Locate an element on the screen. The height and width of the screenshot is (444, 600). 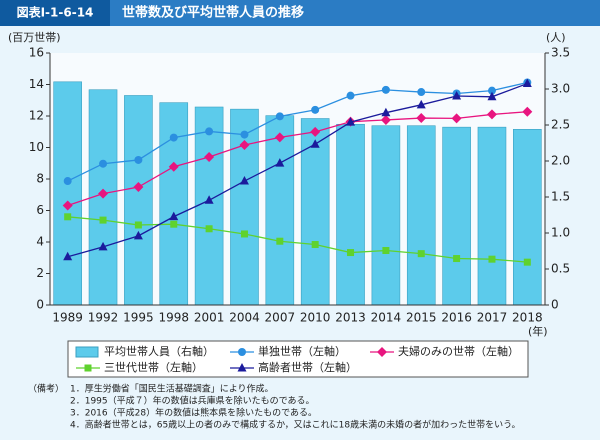
legend-label: 平均世帯人員（右軸） is located at coordinates (159, 351).